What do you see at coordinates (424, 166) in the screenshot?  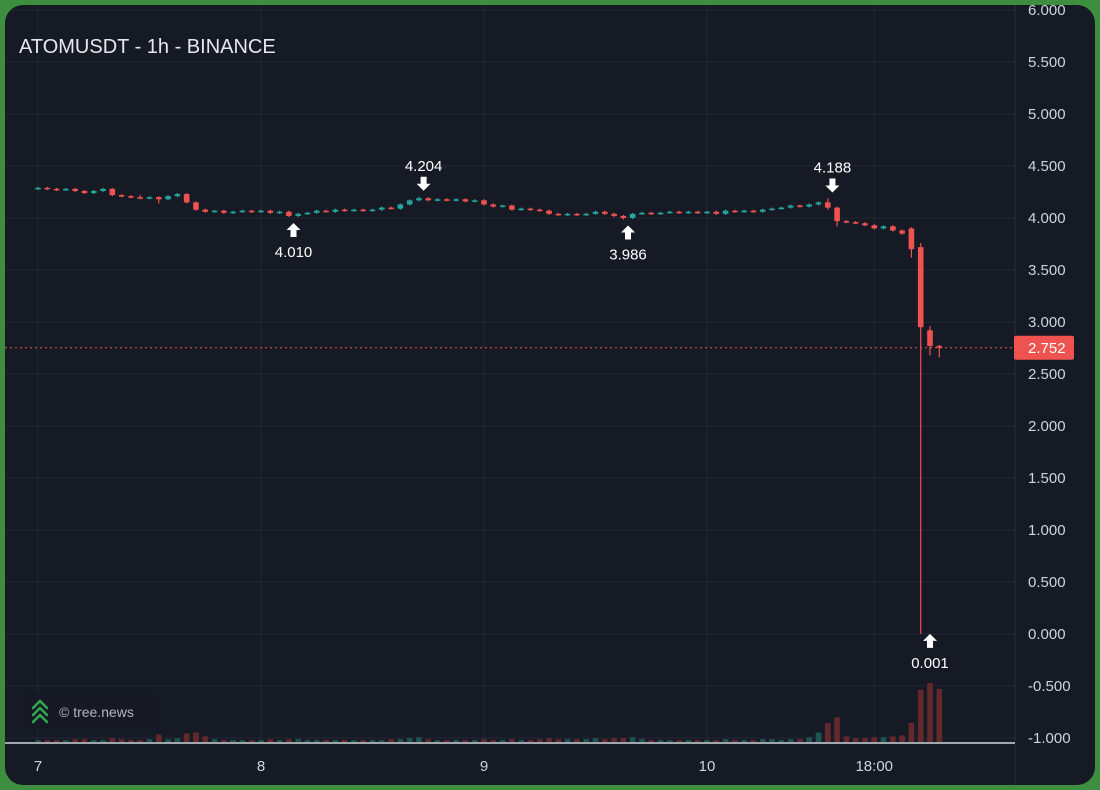 I see `high-annotation-label: 4.204` at bounding box center [424, 166].